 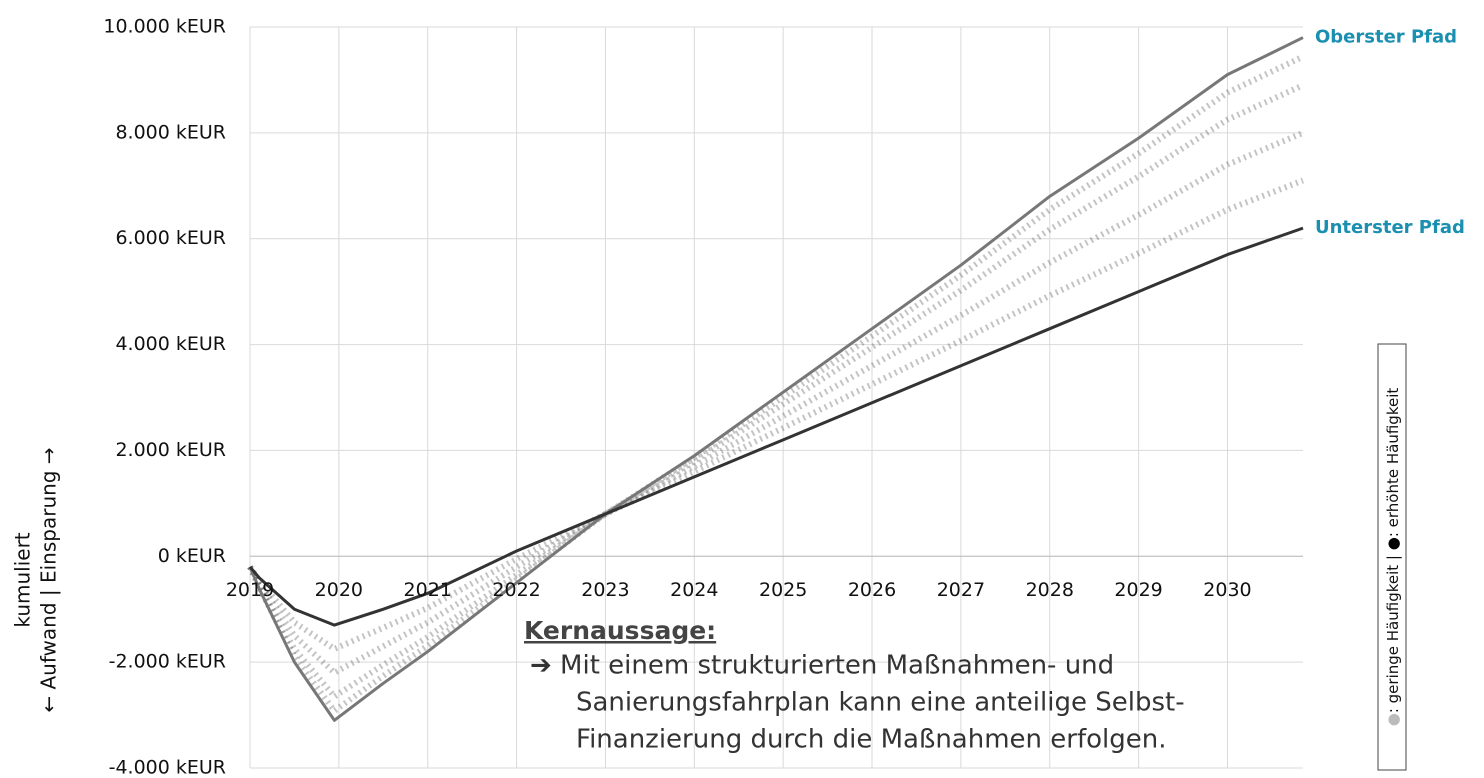 I want to click on series-label: Unterster Pfad, so click(x=1390, y=227).